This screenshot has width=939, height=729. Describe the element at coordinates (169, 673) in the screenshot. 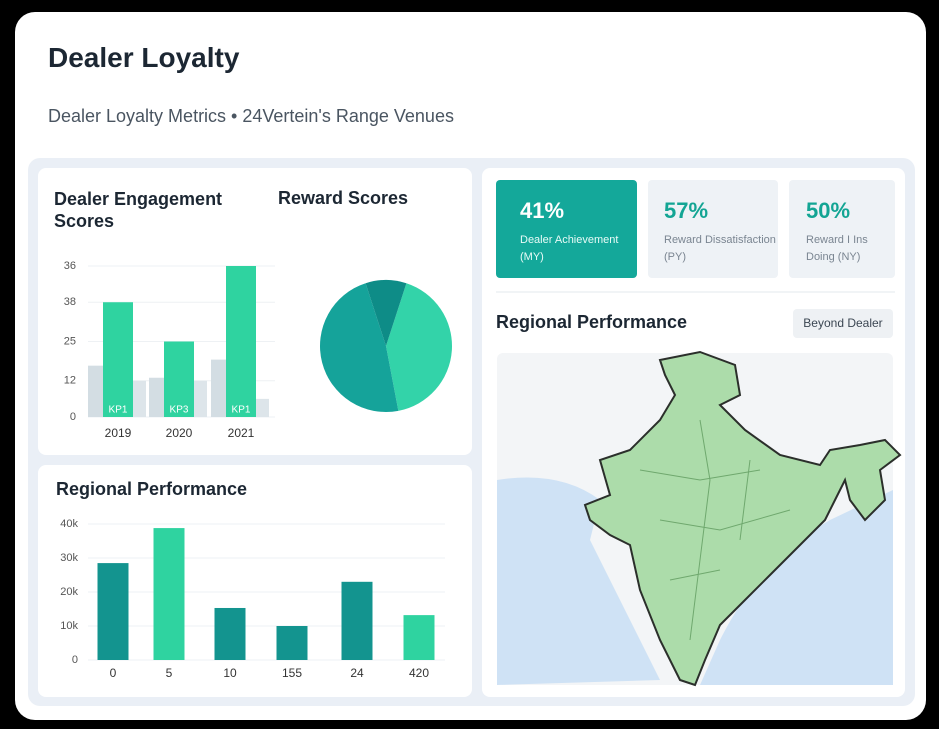

I see `x-tick-label: 5` at that location.